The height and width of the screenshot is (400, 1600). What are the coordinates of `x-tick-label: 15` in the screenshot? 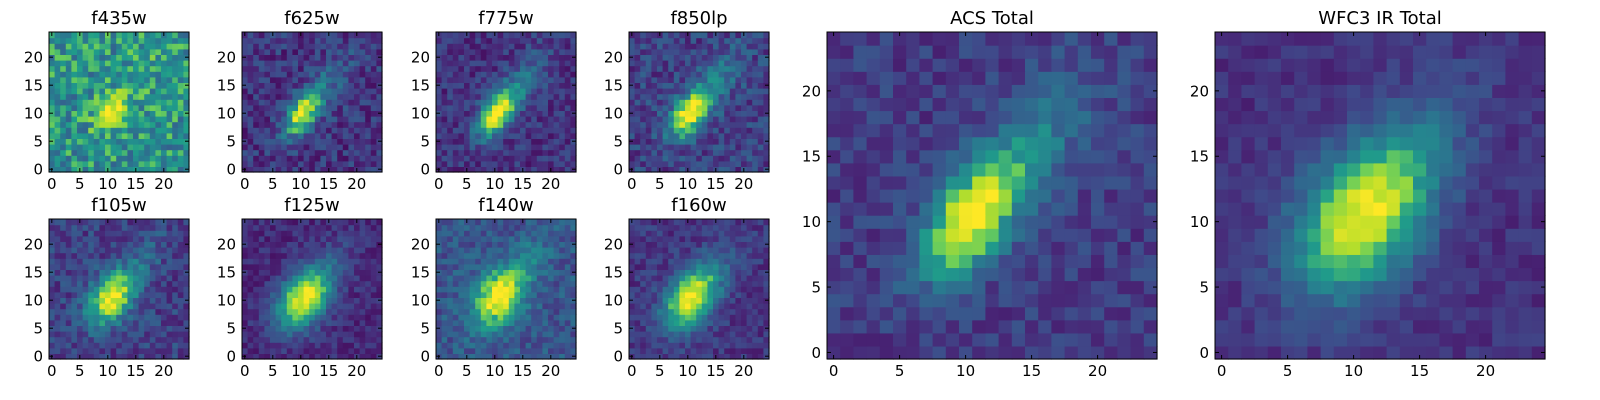 It's located at (328, 184).